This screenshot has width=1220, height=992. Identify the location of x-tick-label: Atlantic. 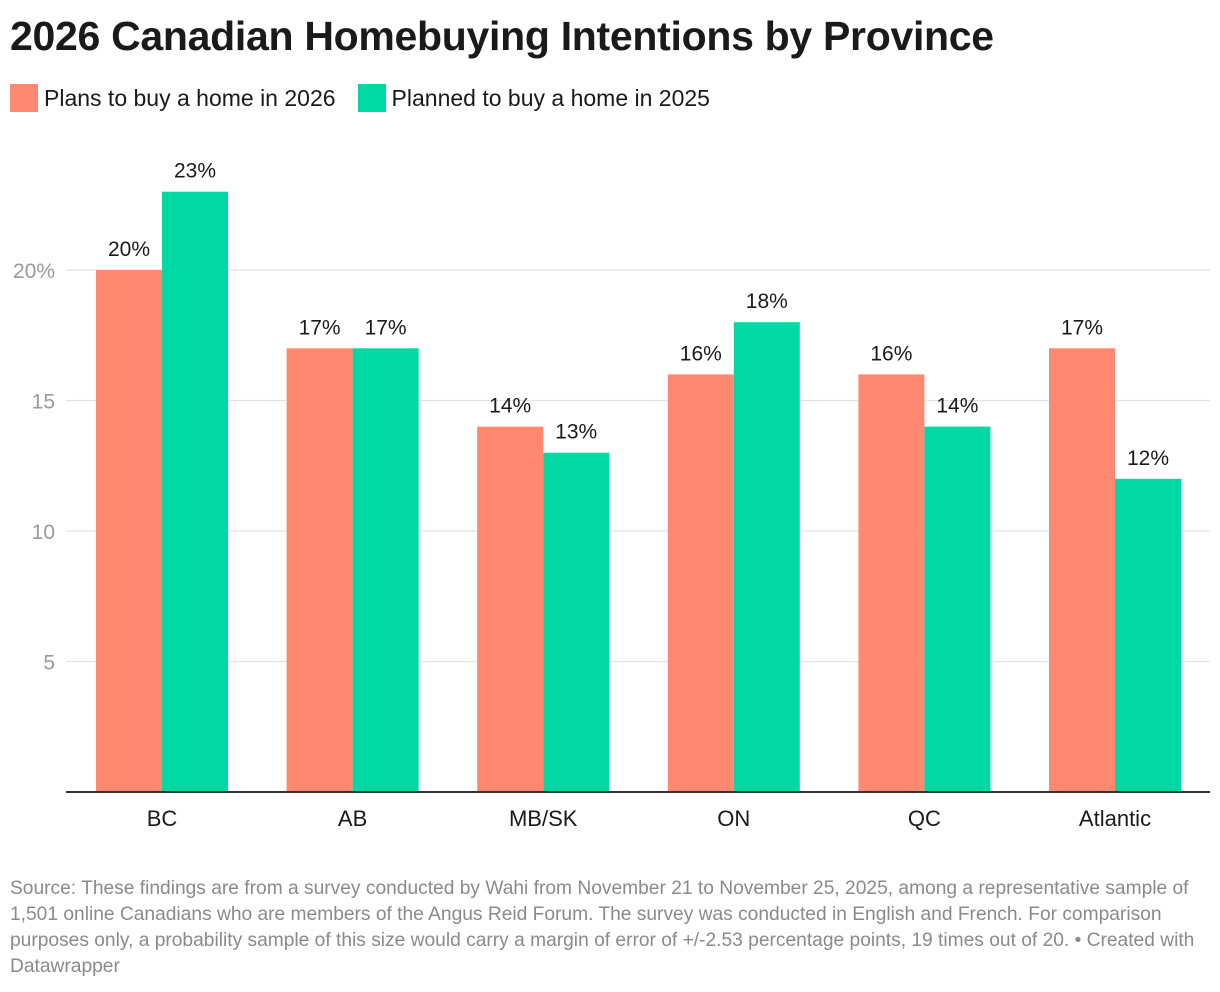
(1115, 818).